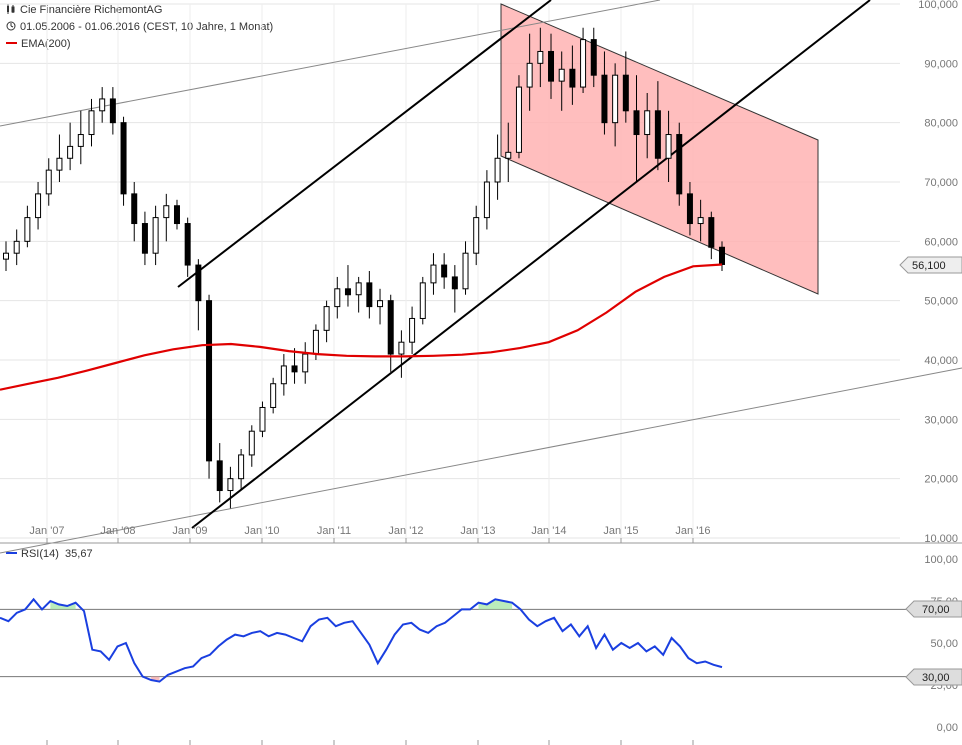 This screenshot has height=745, width=962. I want to click on rsi-30-tag: 30,00, so click(933, 677).